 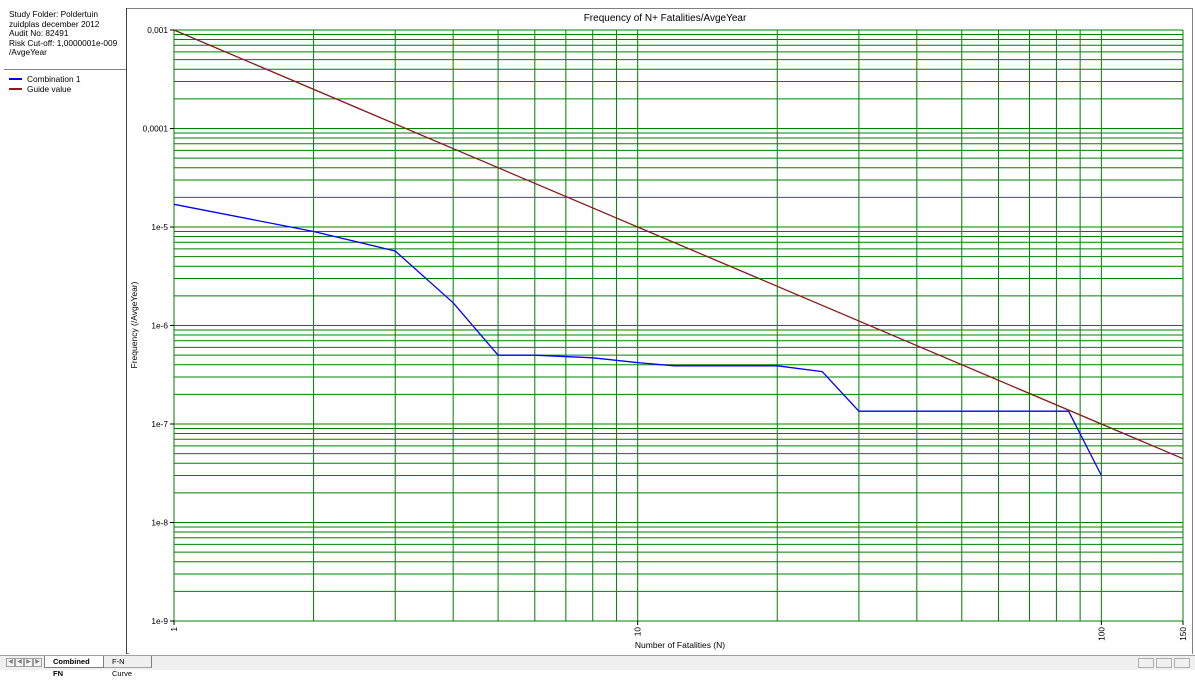 I want to click on chart-title: Frequency of N+ Fatalities/AvgeYear, so click(x=665, y=18).